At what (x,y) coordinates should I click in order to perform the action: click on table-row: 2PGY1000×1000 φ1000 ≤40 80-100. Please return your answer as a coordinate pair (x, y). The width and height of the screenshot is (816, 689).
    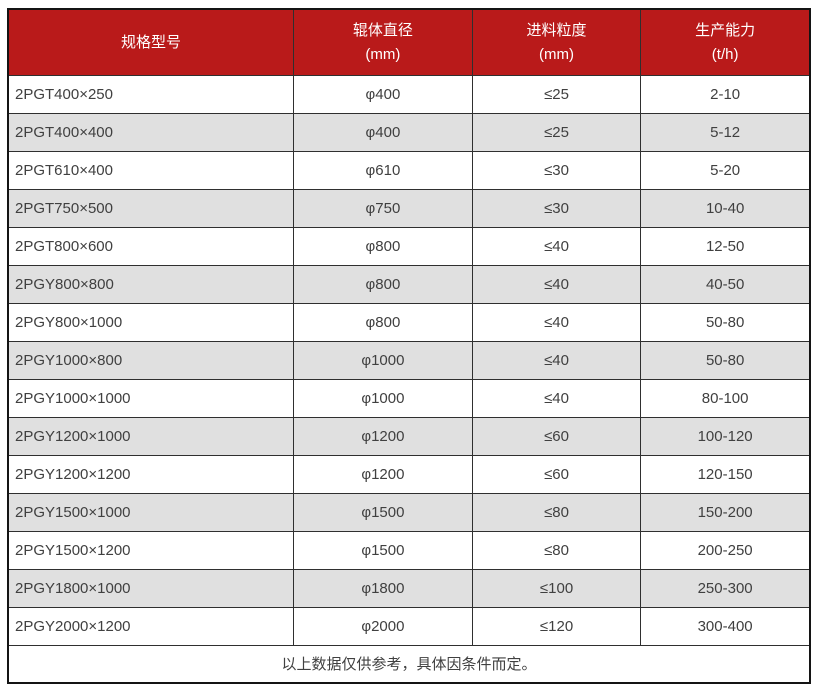
    Looking at the image, I should click on (409, 398).